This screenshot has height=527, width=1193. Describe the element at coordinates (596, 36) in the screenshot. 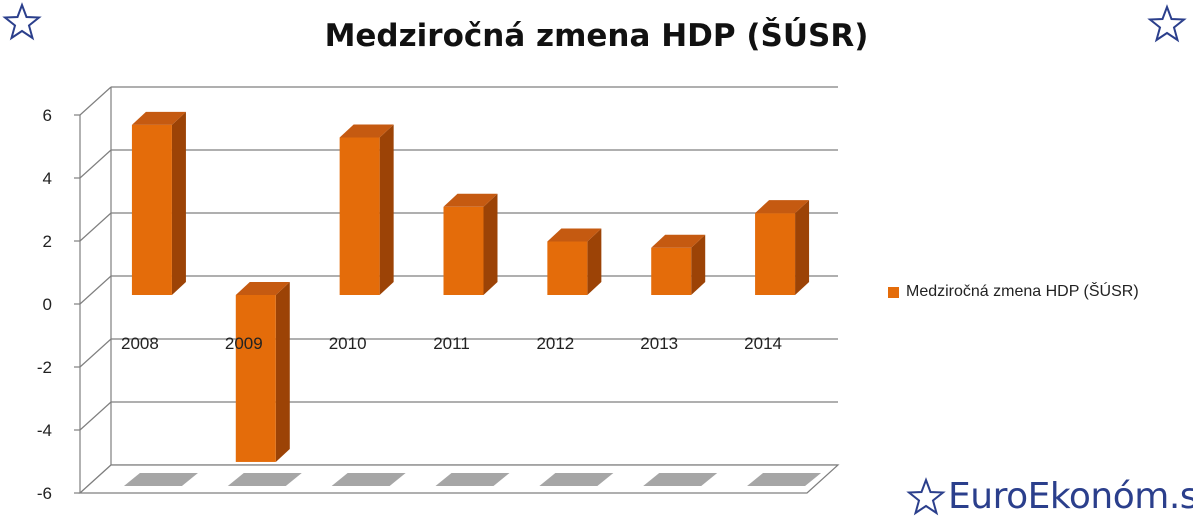

I see `chart-title: Medziročná zmena HDP (ŠÚSR)` at that location.